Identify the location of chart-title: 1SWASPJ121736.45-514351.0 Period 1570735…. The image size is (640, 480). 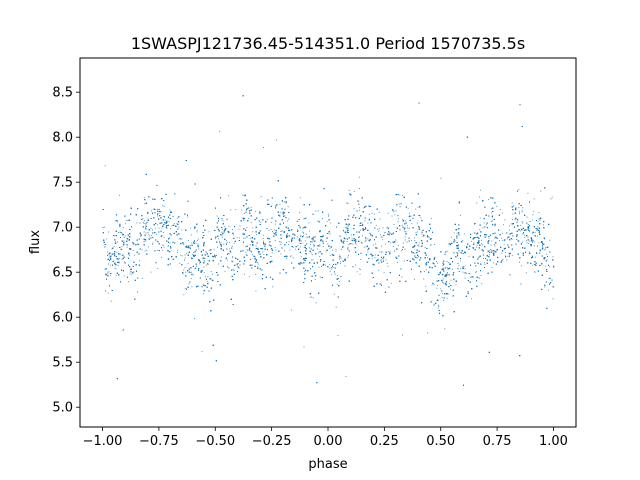
(328, 43).